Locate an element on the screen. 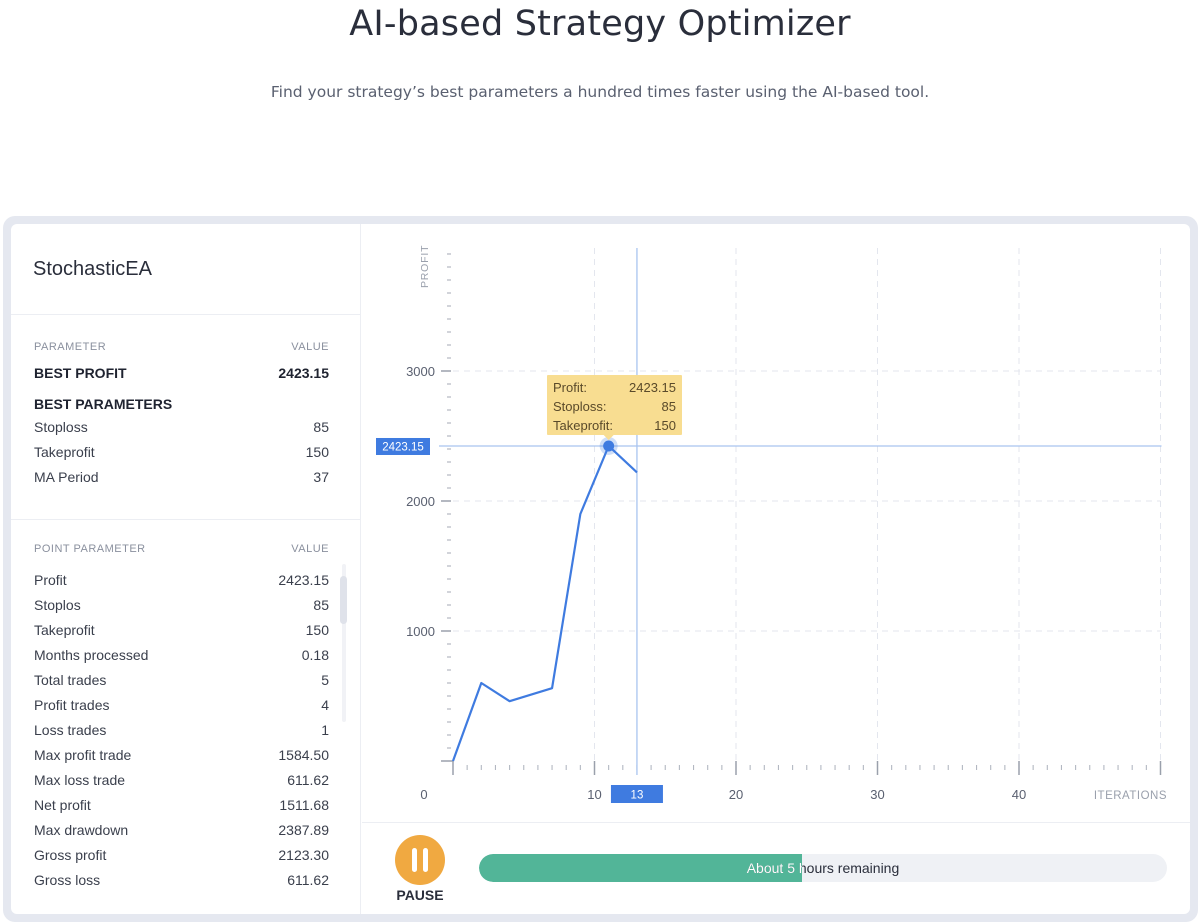 The image size is (1200, 923). table-header: POINT PARAMETER VALUE is located at coordinates (181, 549).